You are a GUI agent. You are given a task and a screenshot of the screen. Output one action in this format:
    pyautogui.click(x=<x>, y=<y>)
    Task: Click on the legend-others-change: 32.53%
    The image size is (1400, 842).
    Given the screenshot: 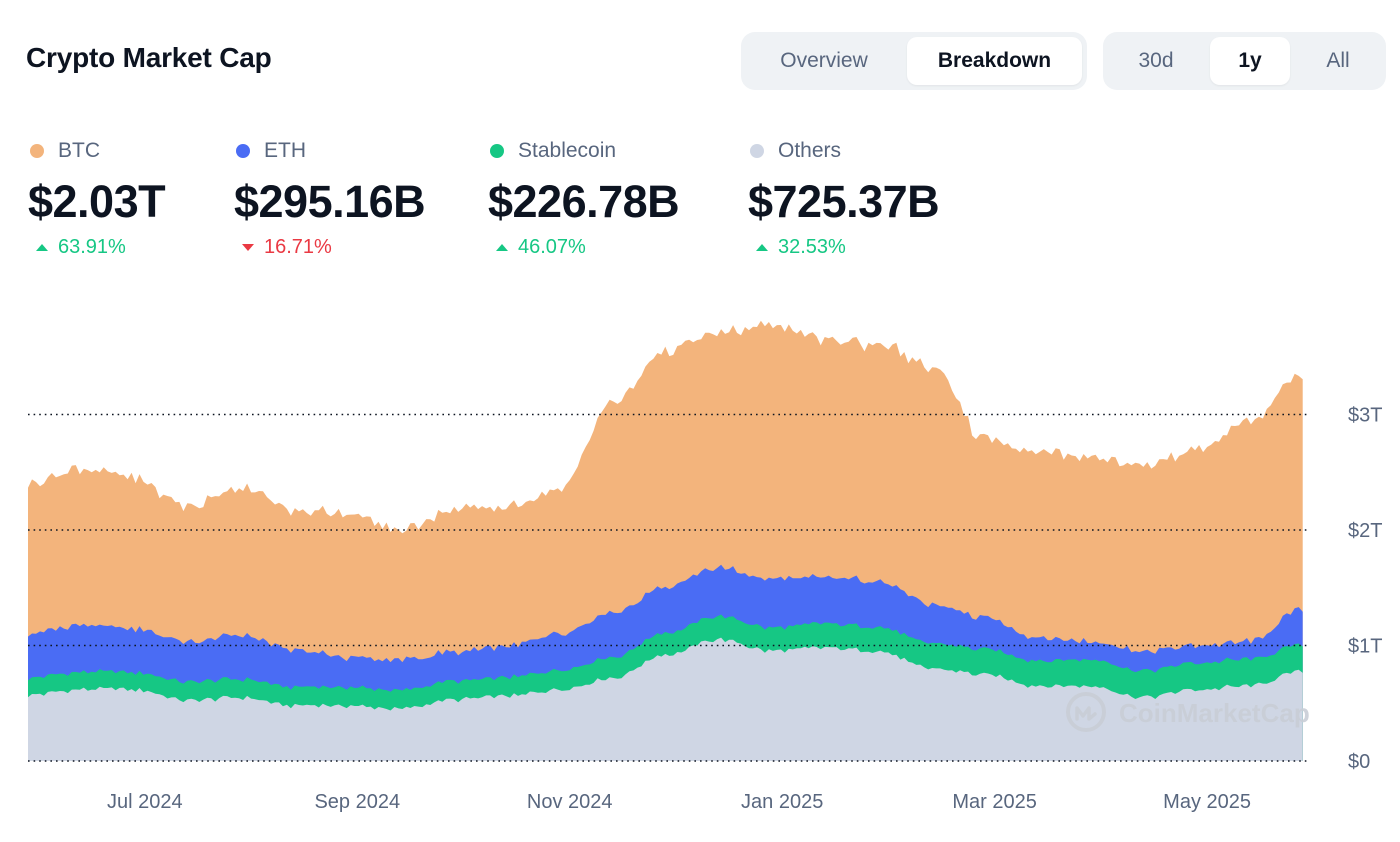 What is the action you would take?
    pyautogui.click(x=843, y=247)
    